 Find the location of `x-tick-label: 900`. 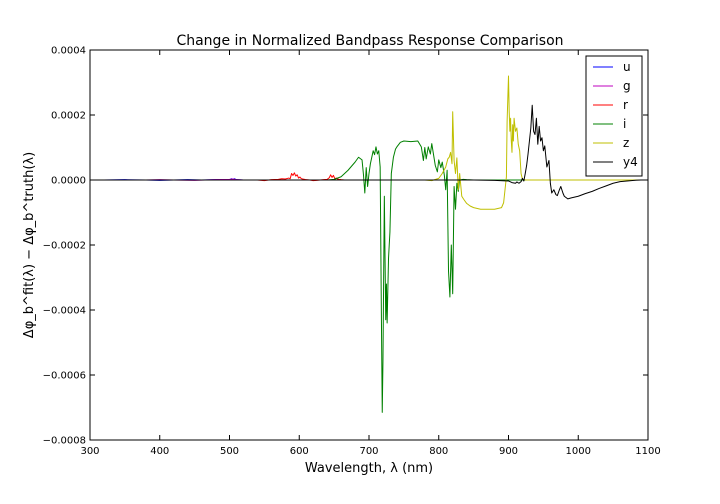

x-tick-label: 900 is located at coordinates (508, 451).